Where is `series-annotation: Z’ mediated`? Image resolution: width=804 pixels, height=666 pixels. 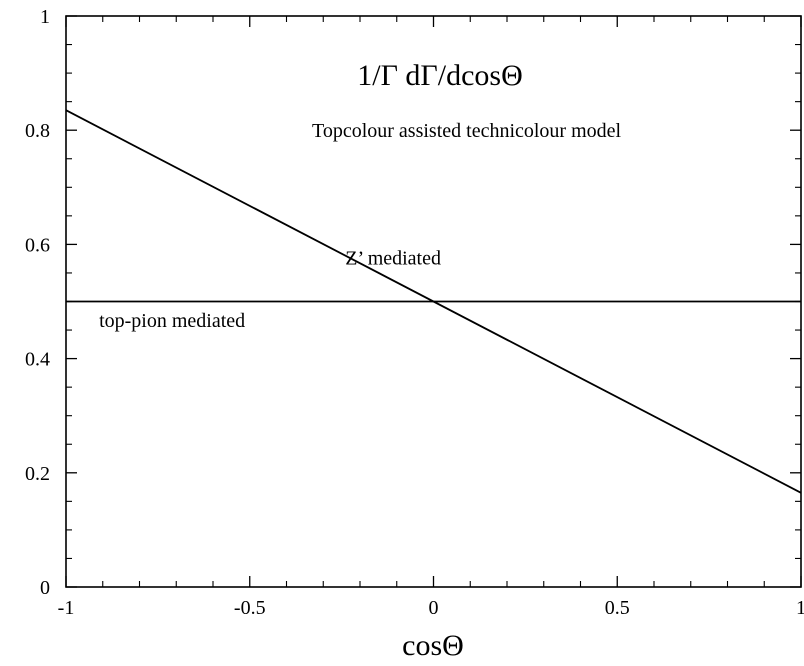 series-annotation: Z’ mediated is located at coordinates (393, 258).